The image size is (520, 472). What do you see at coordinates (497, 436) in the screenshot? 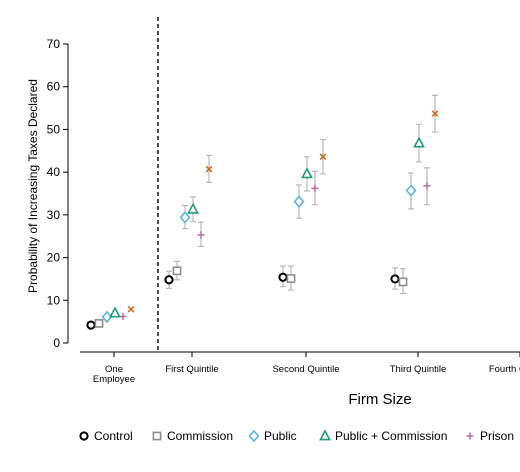
I see `legend-label: Prison` at bounding box center [497, 436].